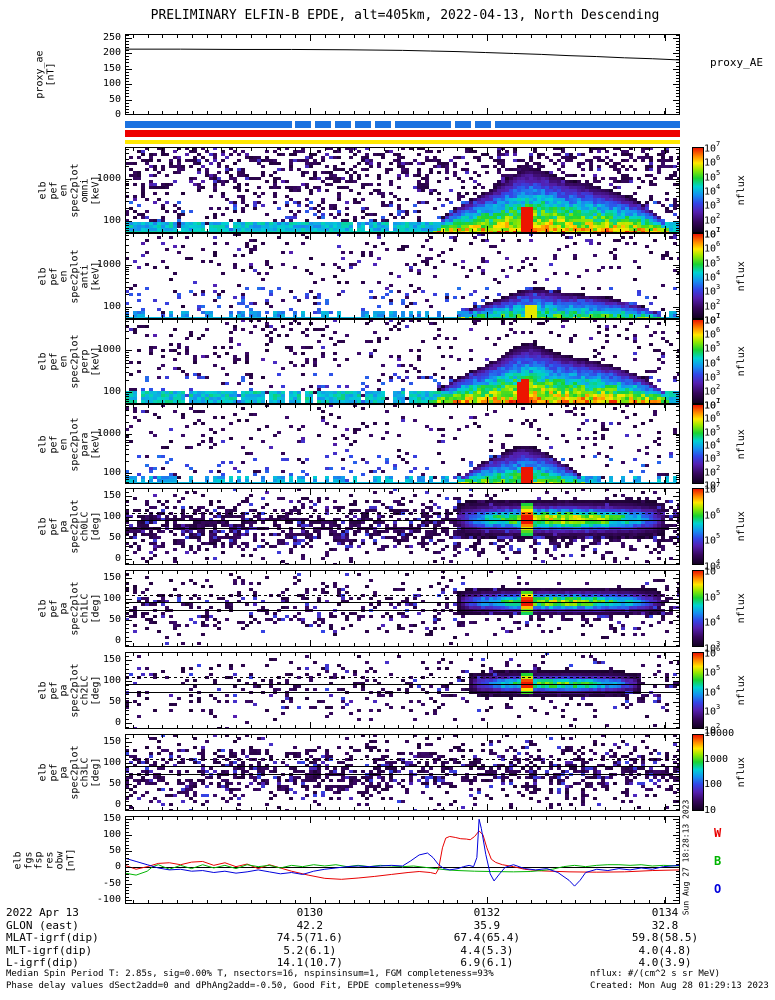 This screenshot has height=1000, width=775. I want to click on y-axis-label-pa_ch3LC: elb pef pa spec2plot ch3LC [deg], so click(69, 772).